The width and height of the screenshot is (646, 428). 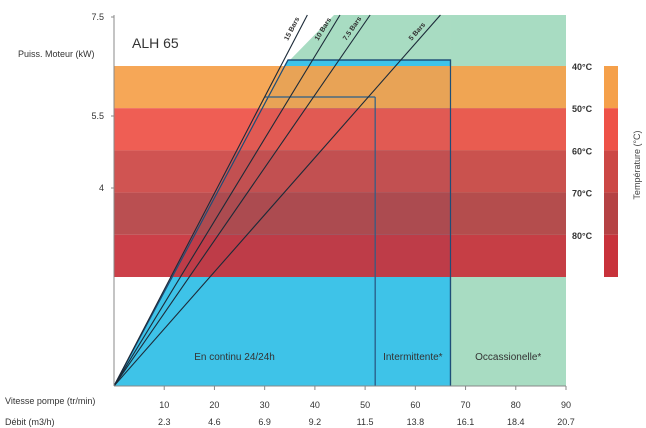 What do you see at coordinates (582, 194) in the screenshot?
I see `temperature-label: 70°C` at bounding box center [582, 194].